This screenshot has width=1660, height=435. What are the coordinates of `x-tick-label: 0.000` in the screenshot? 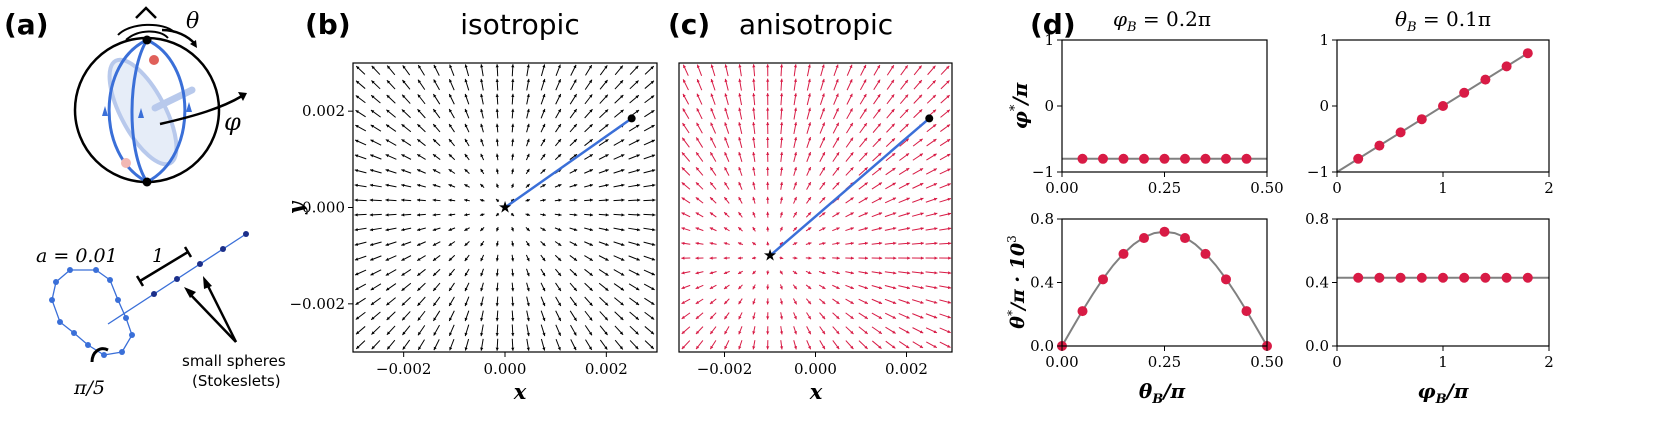 It's located at (505, 369).